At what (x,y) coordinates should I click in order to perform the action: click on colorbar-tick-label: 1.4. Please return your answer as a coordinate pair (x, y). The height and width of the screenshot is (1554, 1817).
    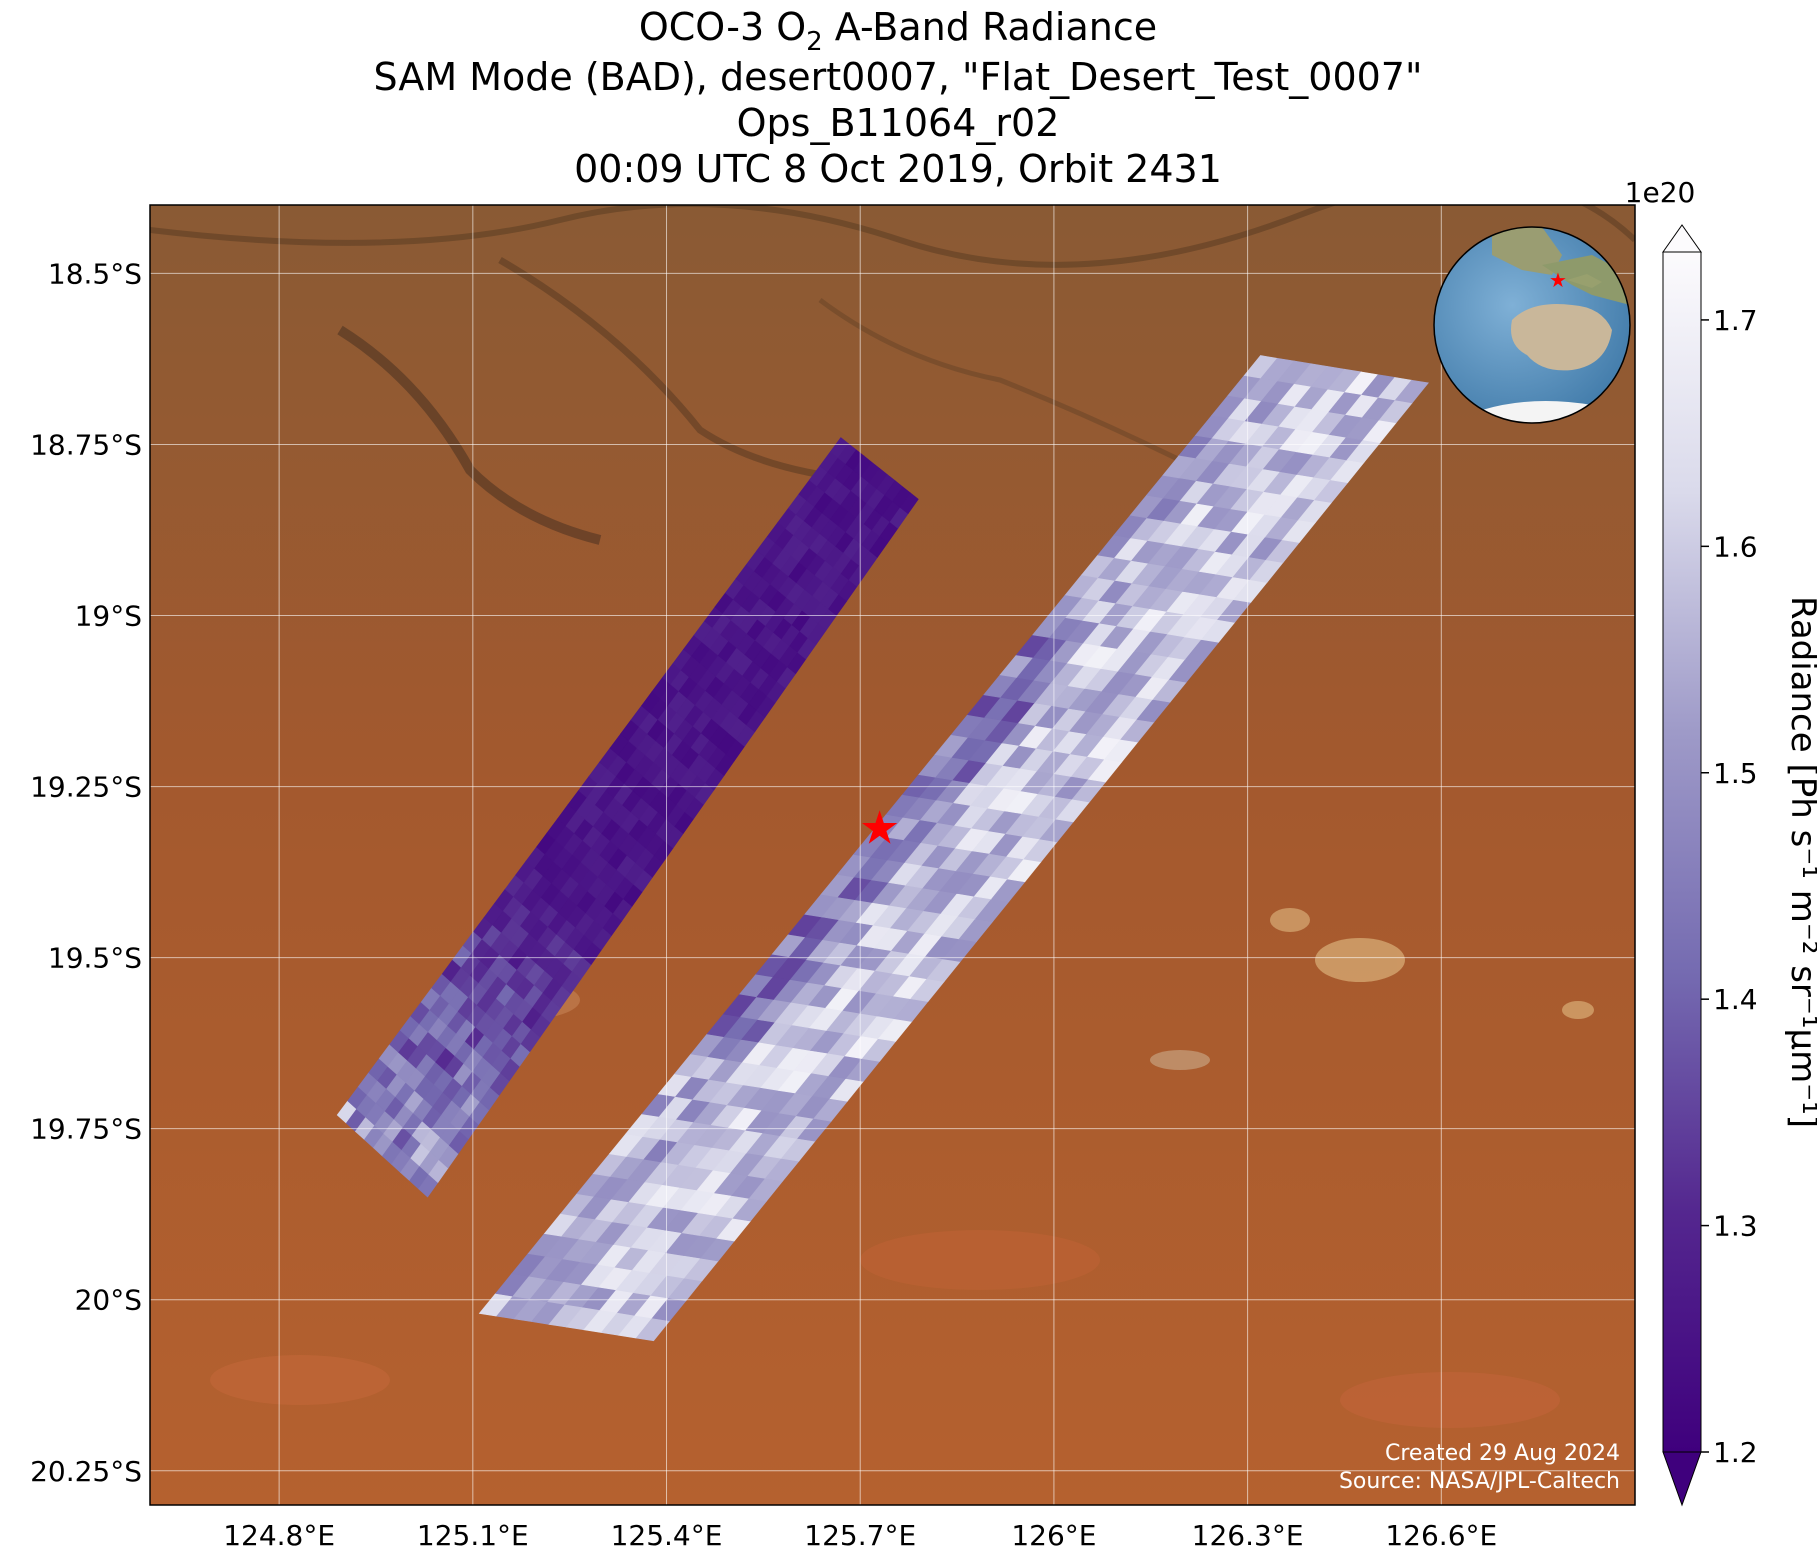
    Looking at the image, I should click on (1735, 999).